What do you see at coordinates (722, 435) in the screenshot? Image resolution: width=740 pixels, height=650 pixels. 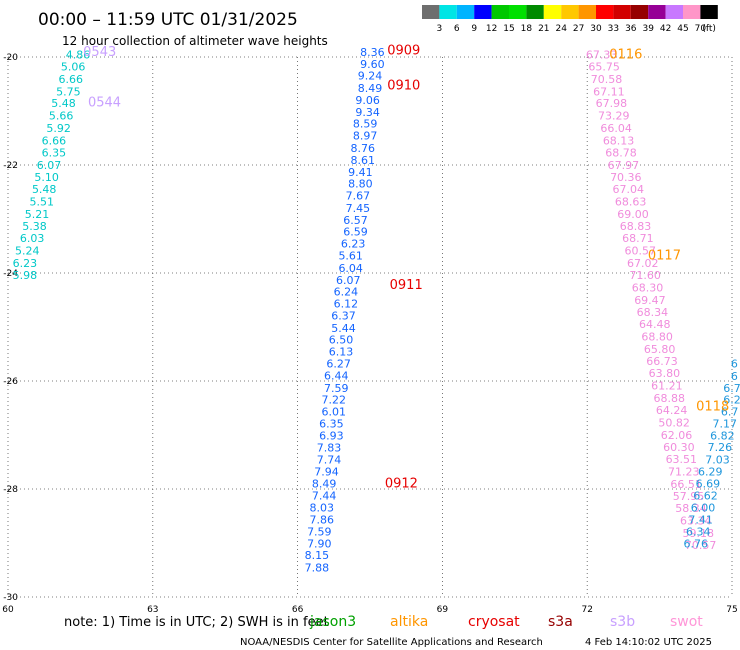 I see `wave-height-point: 6.82` at bounding box center [722, 435].